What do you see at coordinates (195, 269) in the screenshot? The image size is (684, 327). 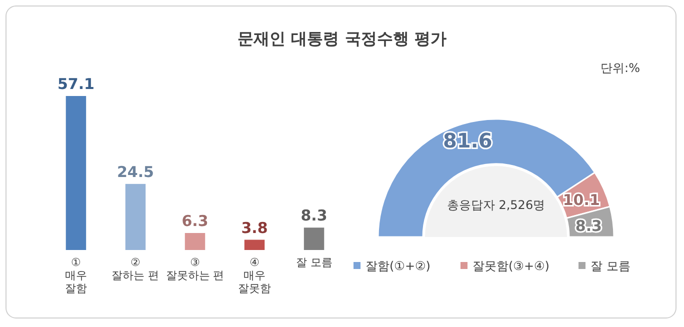 I see `x-tick-label: ③ 잘못하는 편` at bounding box center [195, 269].